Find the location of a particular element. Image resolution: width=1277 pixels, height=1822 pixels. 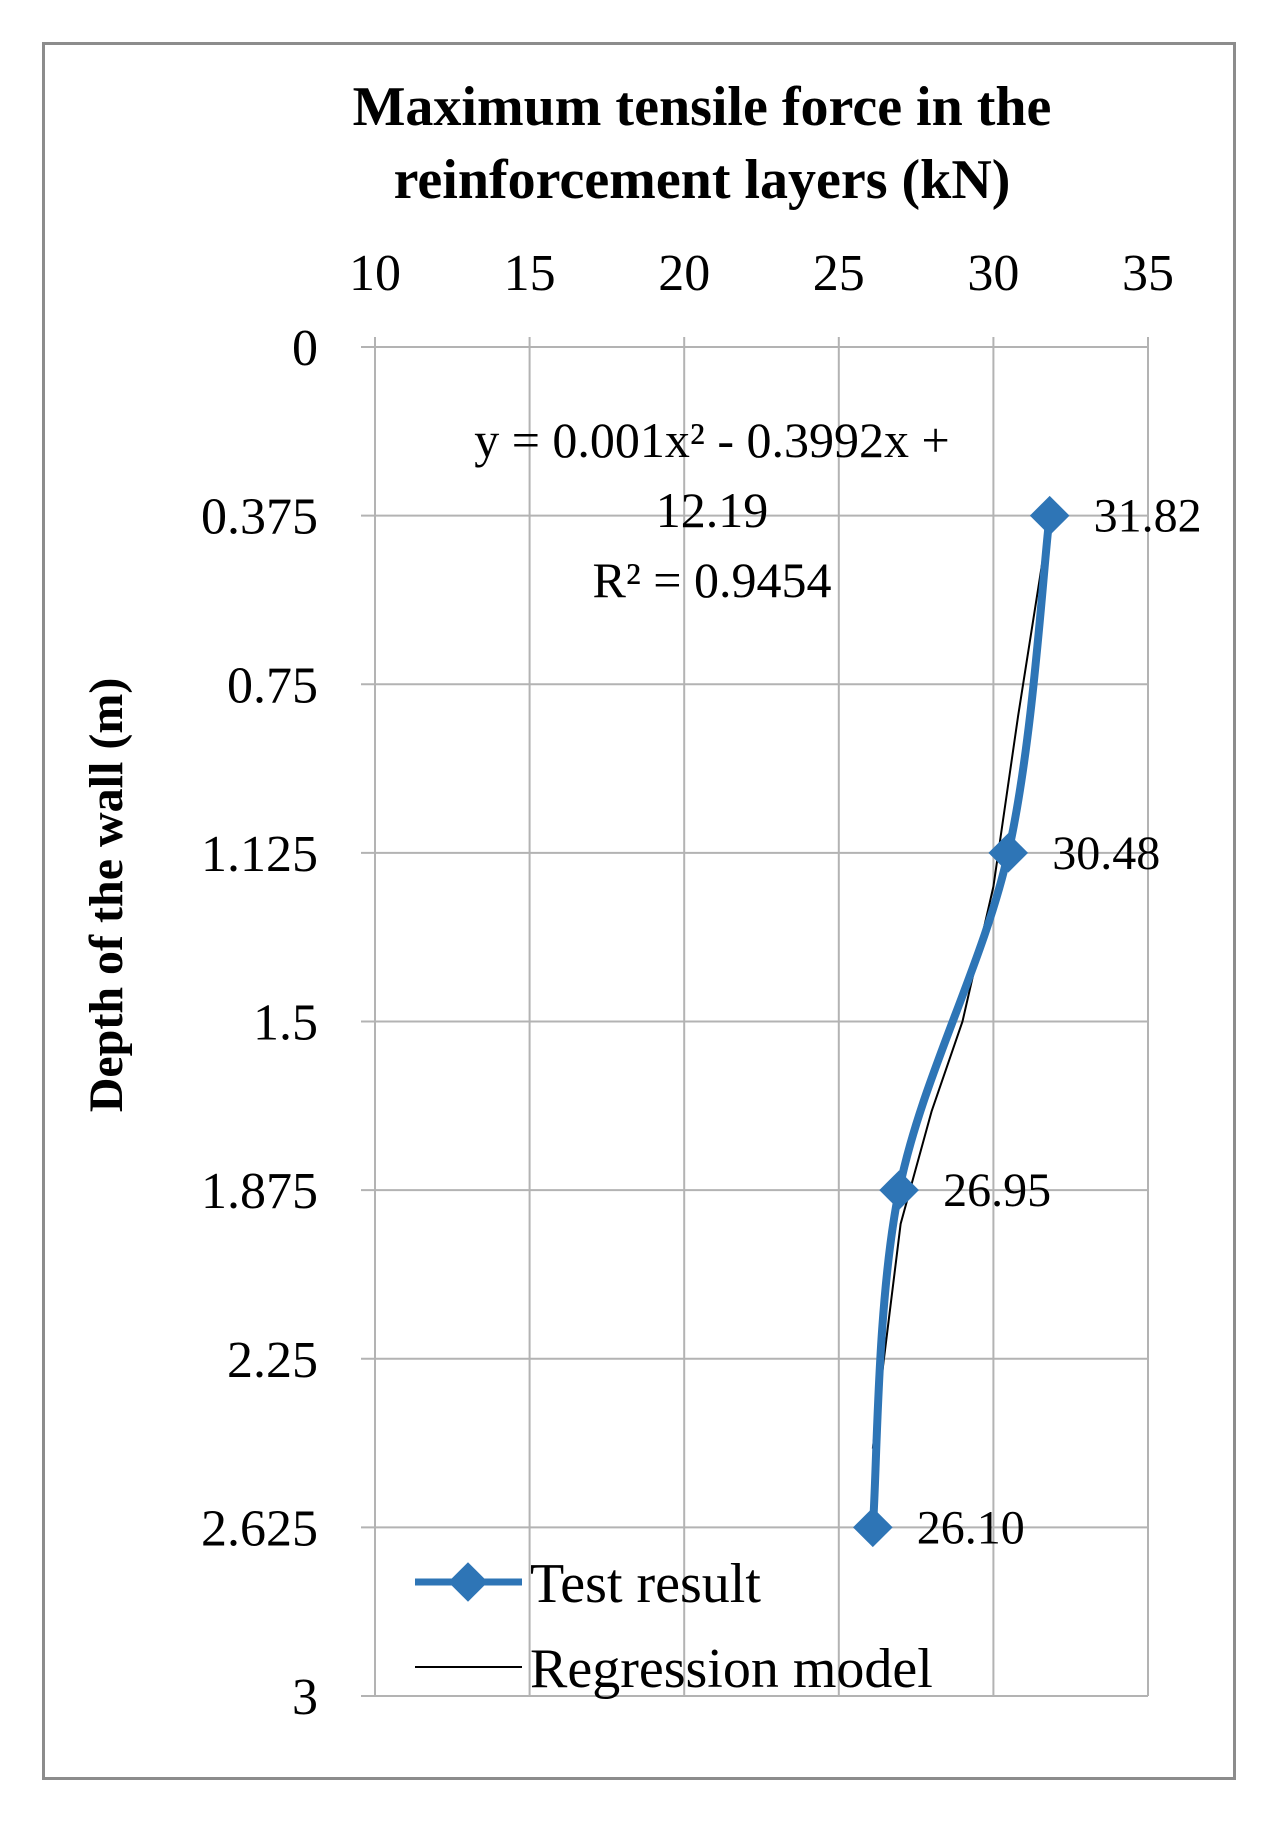

data-label: 31.82 is located at coordinates (1148, 516).